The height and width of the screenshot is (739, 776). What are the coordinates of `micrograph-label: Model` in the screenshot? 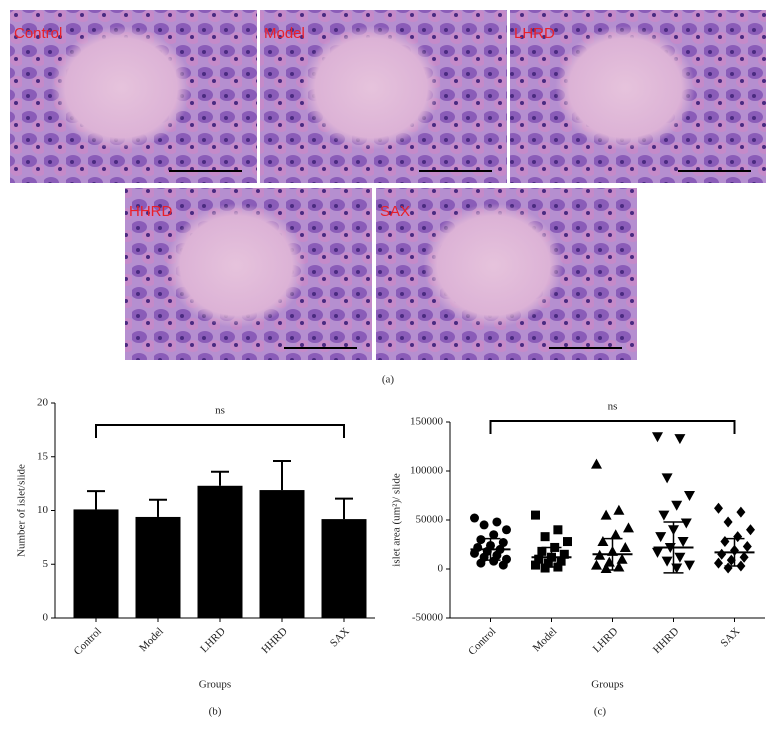 It's located at (284, 33).